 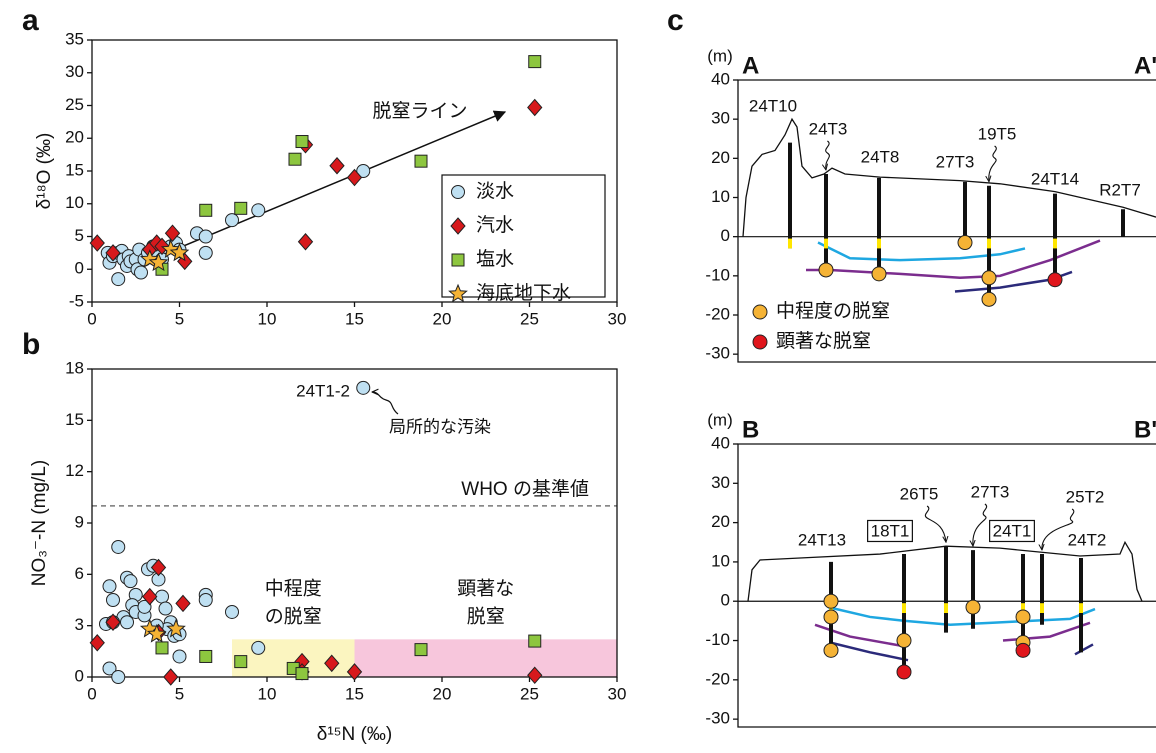 I want to click on well-label: 24T3, so click(x=828, y=128).